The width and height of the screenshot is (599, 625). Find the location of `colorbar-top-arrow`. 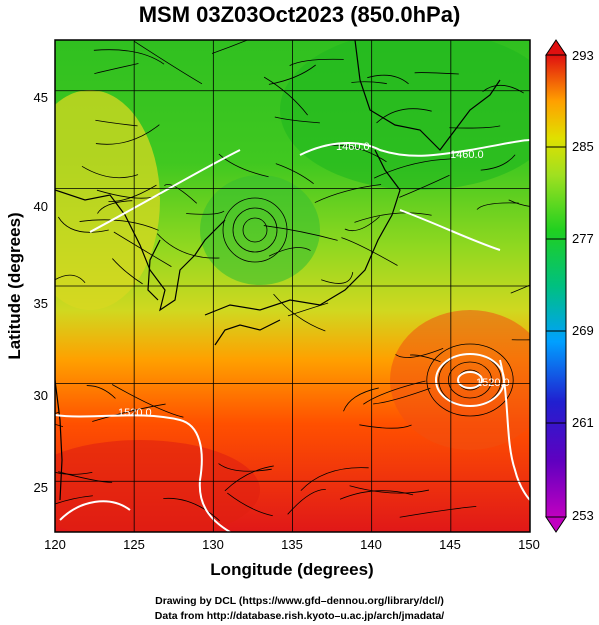

colorbar-top-arrow is located at coordinates (556, 47).